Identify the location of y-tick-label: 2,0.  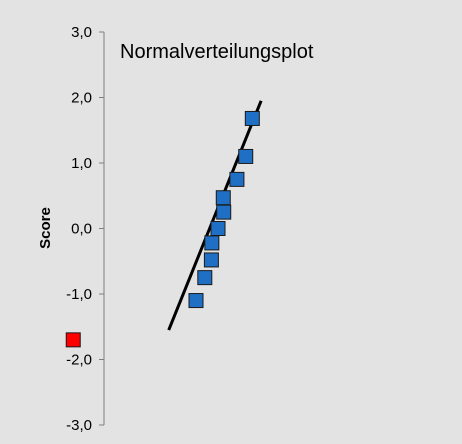
(81, 98).